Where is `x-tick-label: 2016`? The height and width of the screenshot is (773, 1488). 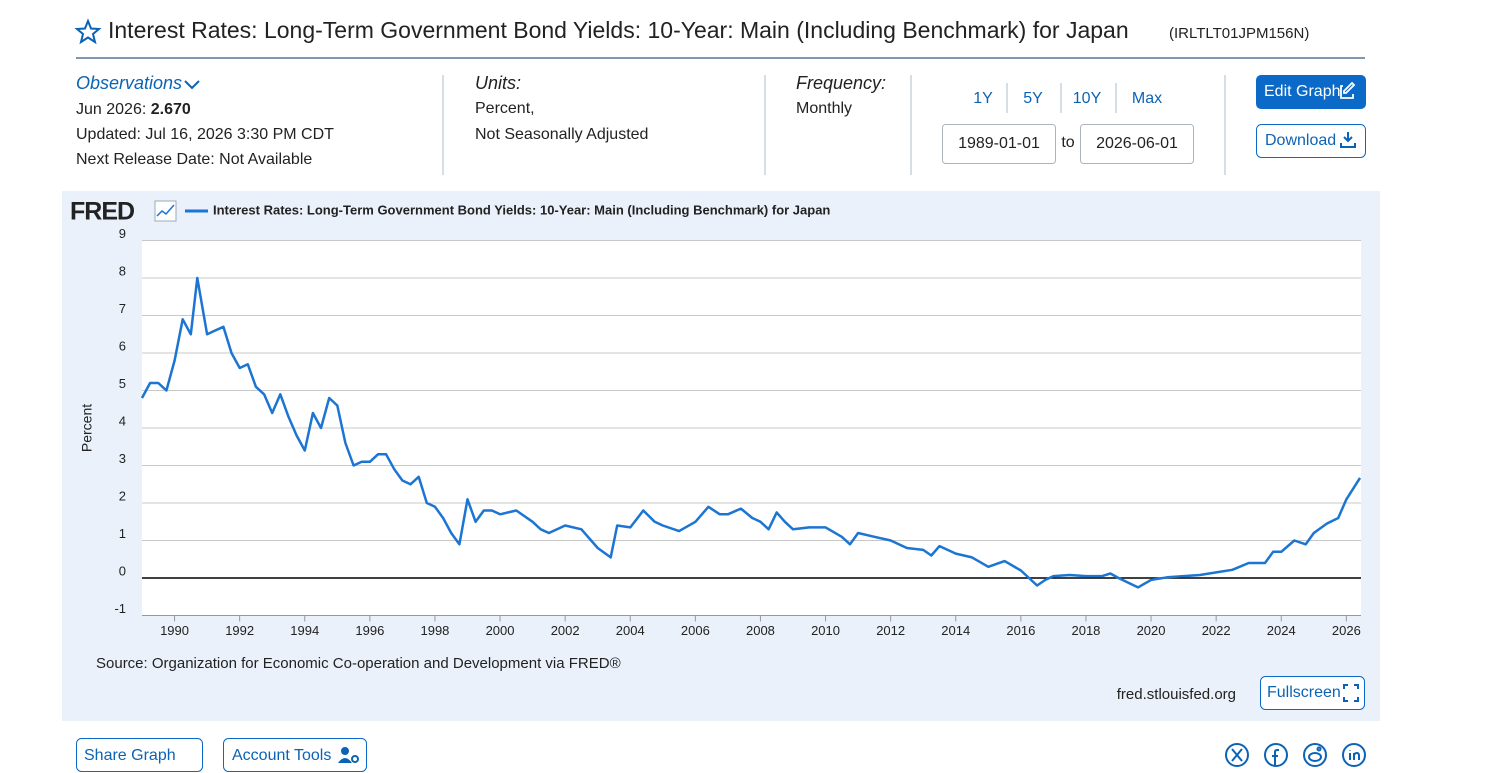 x-tick-label: 2016 is located at coordinates (1020, 630).